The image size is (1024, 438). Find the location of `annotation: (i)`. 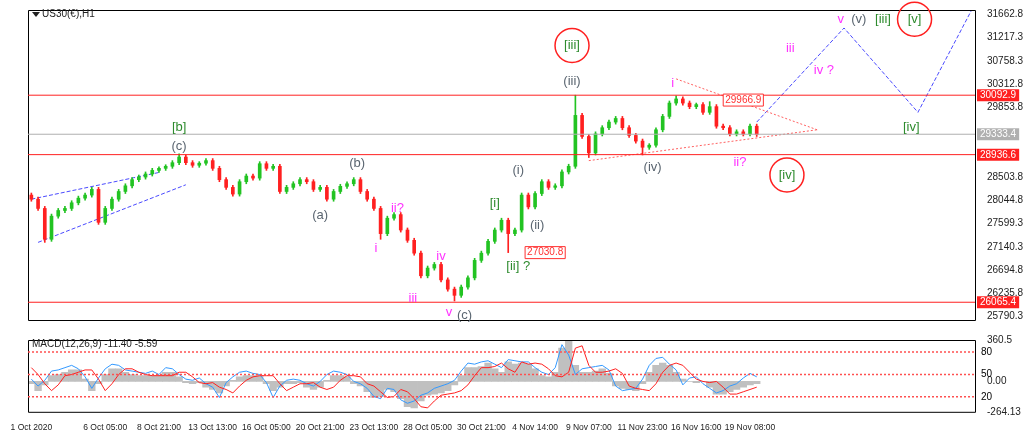

annotation: (i) is located at coordinates (518, 169).